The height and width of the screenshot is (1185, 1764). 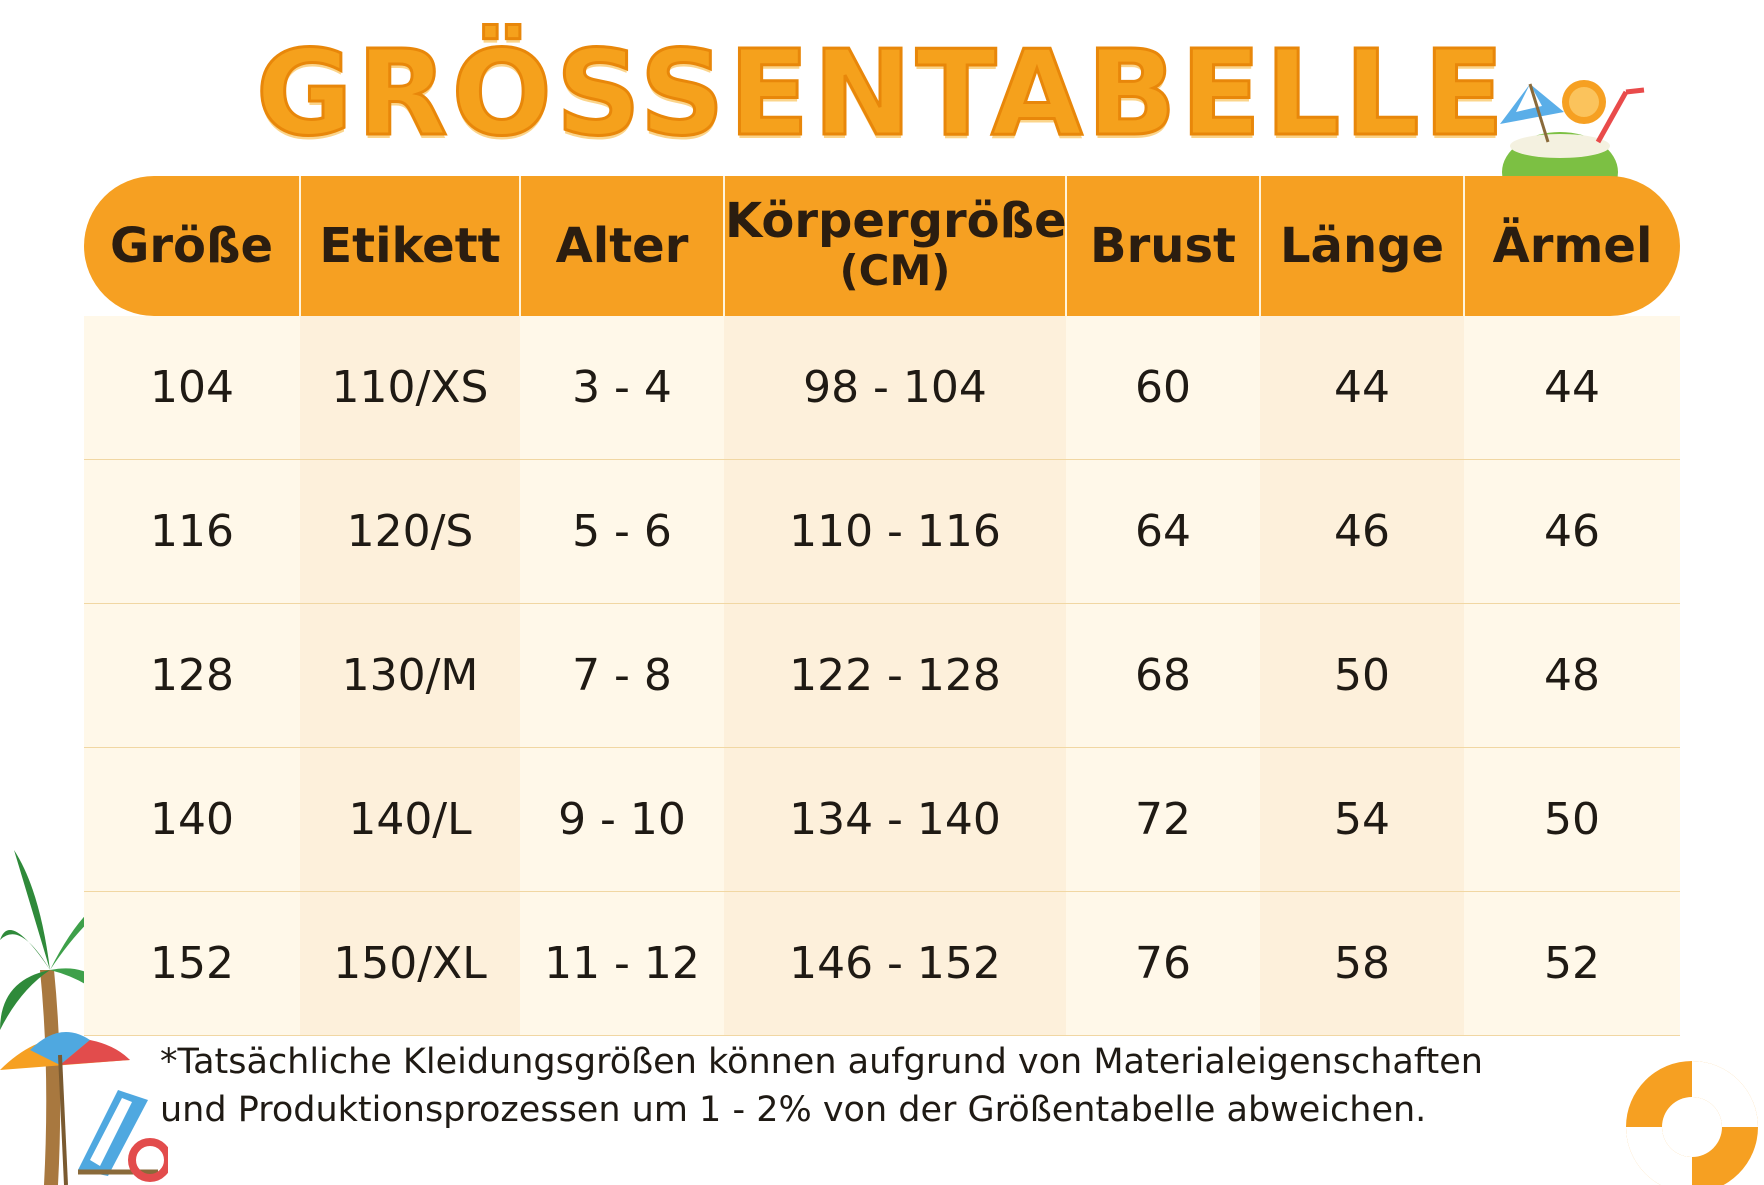 What do you see at coordinates (881, 93) in the screenshot?
I see `page-title: GRÖSSENTABELLE` at bounding box center [881, 93].